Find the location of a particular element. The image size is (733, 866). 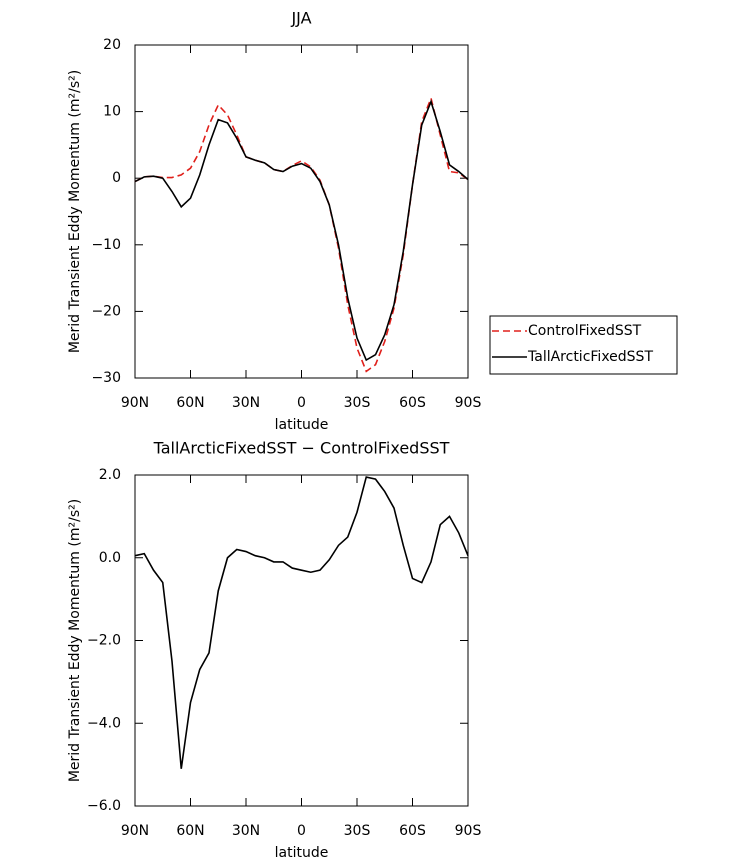

chart-title: TallArcticFixedSST − ControlFixedSST is located at coordinates (301, 448).